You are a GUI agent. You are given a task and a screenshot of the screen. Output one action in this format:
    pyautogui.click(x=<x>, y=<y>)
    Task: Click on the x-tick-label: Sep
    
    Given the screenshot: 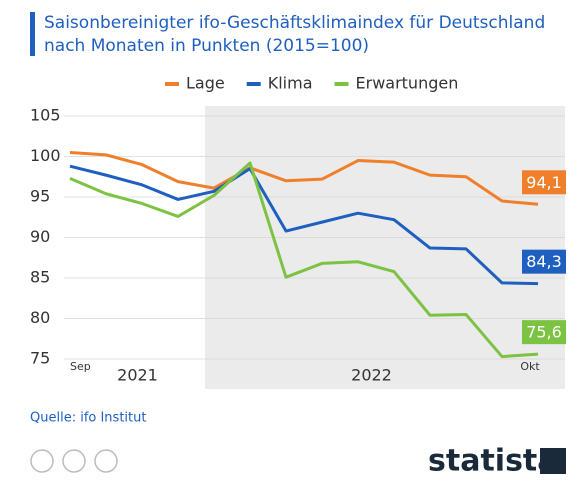 What is the action you would take?
    pyautogui.click(x=80, y=366)
    